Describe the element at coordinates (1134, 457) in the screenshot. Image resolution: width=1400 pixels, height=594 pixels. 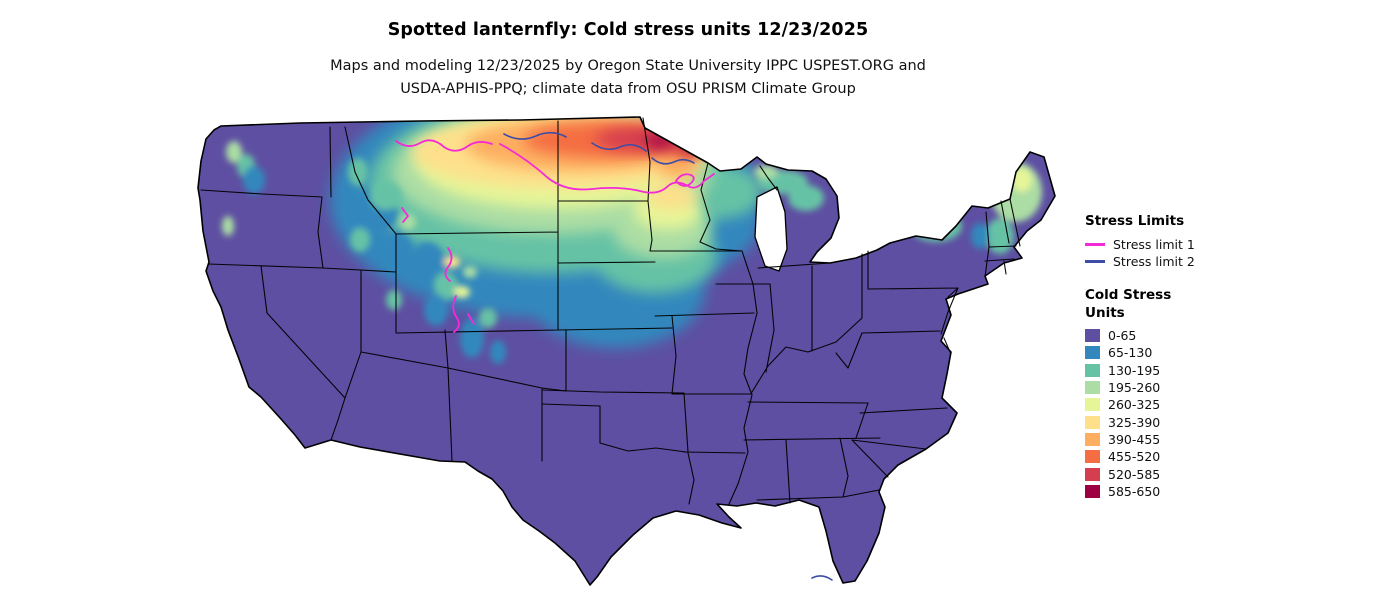
I see `legend-class-label: 455-520` at that location.